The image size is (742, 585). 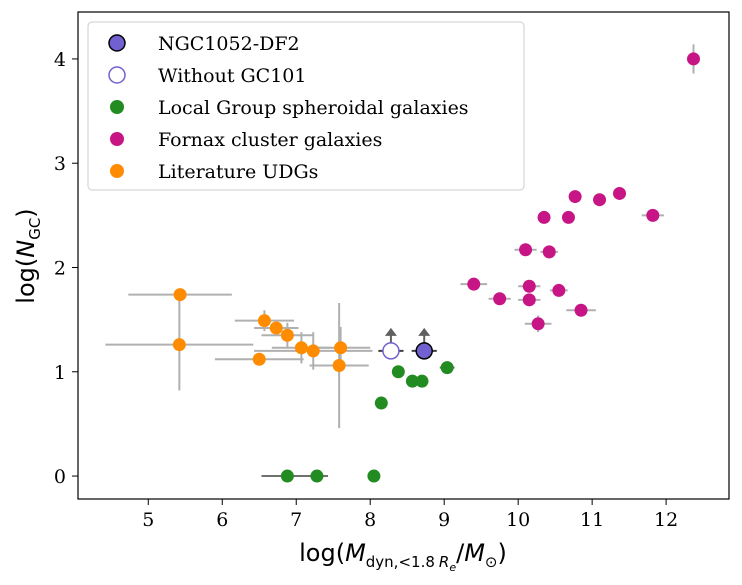 I want to click on legend-marker-udg, so click(x=117, y=171).